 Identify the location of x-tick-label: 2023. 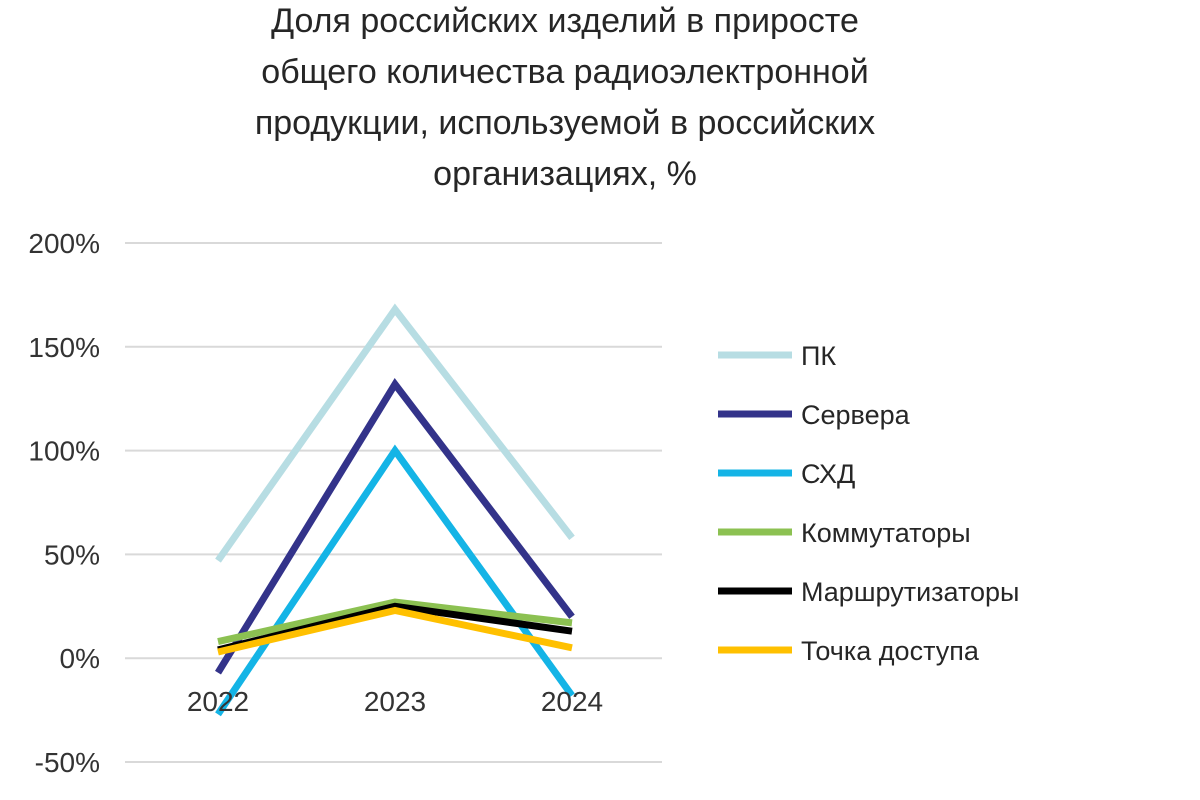
(395, 701).